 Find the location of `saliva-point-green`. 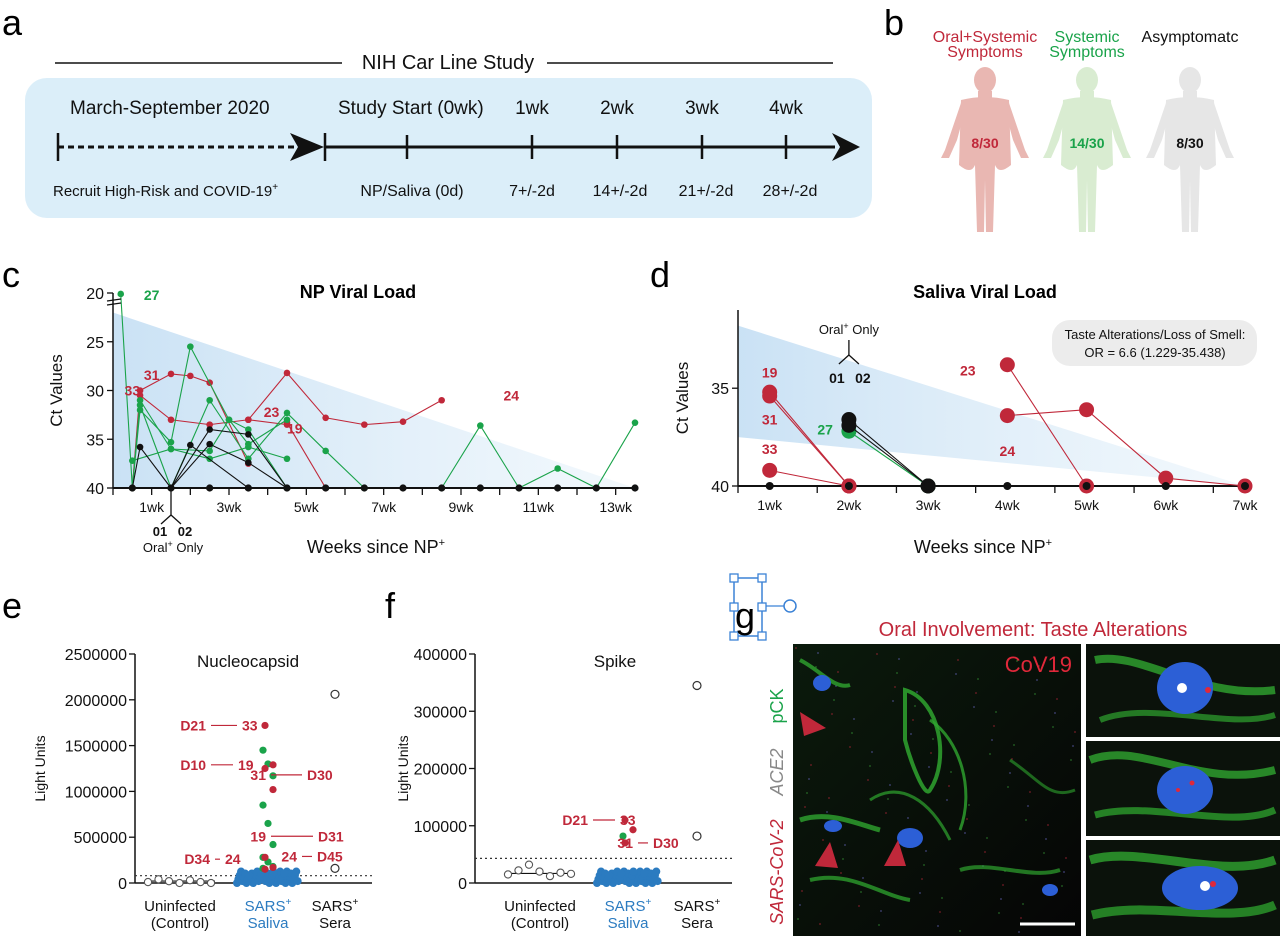

saliva-point-green is located at coordinates (273, 844).